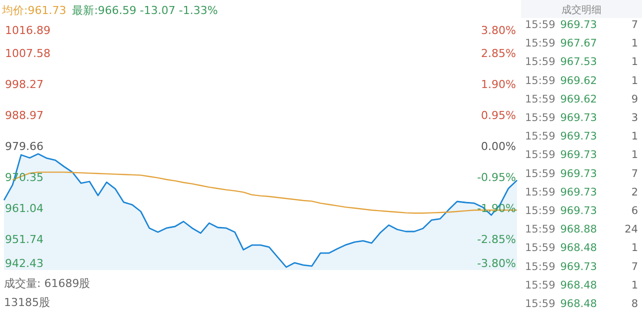  Describe the element at coordinates (496, 177) in the screenshot. I see `y2-tick-label: -0.95%` at that location.